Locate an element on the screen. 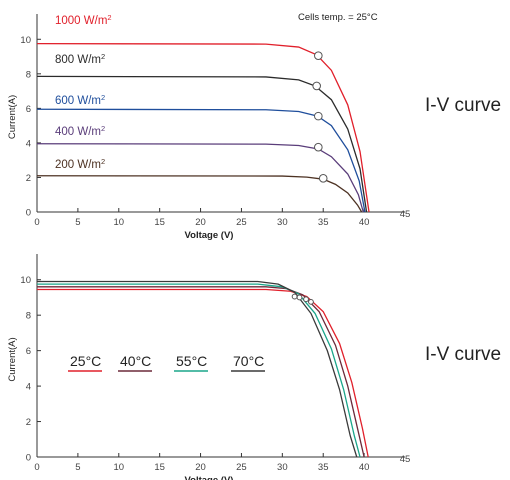 This screenshot has height=480, width=510. panel1-x-axis-label: Voltage (V) is located at coordinates (209, 235).